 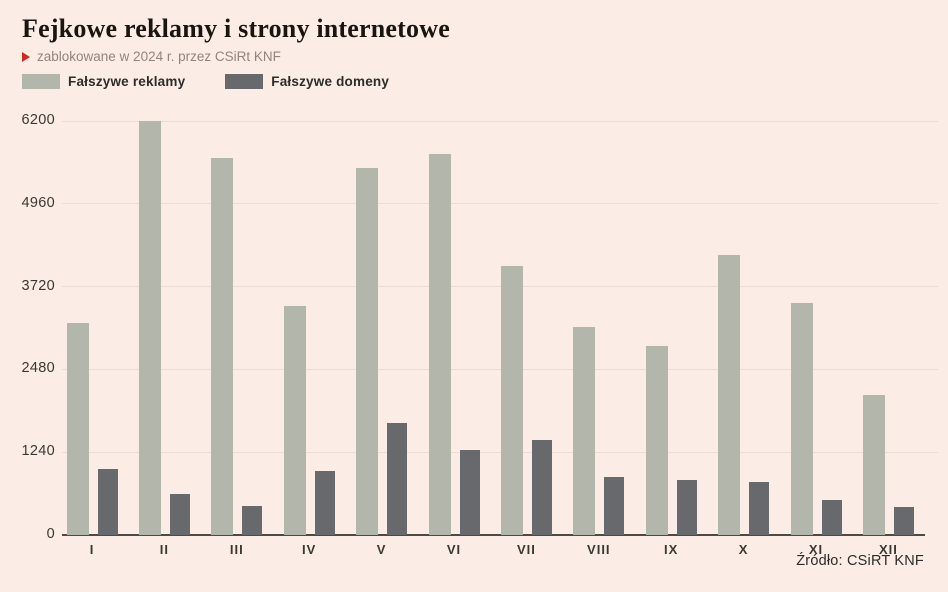 I want to click on x-tick-label-IX: IX, so click(x=671, y=549).